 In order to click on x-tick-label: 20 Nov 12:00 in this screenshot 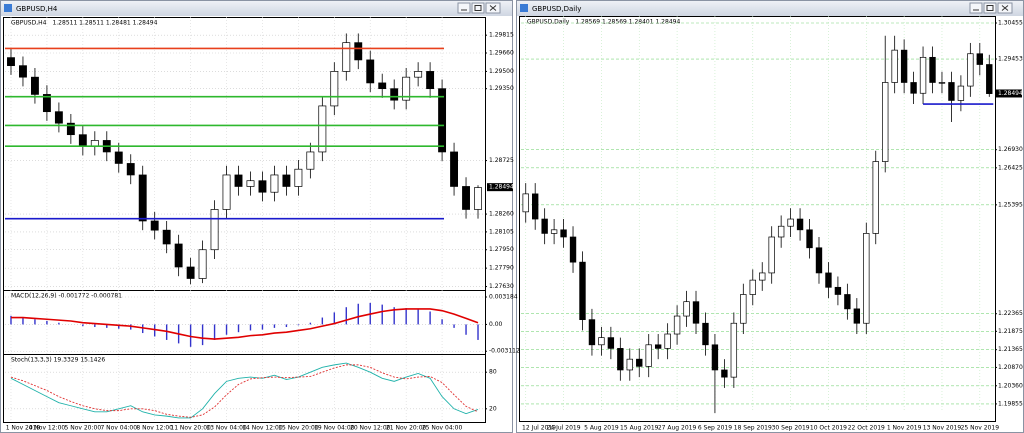, I will do `click(370, 428)`.